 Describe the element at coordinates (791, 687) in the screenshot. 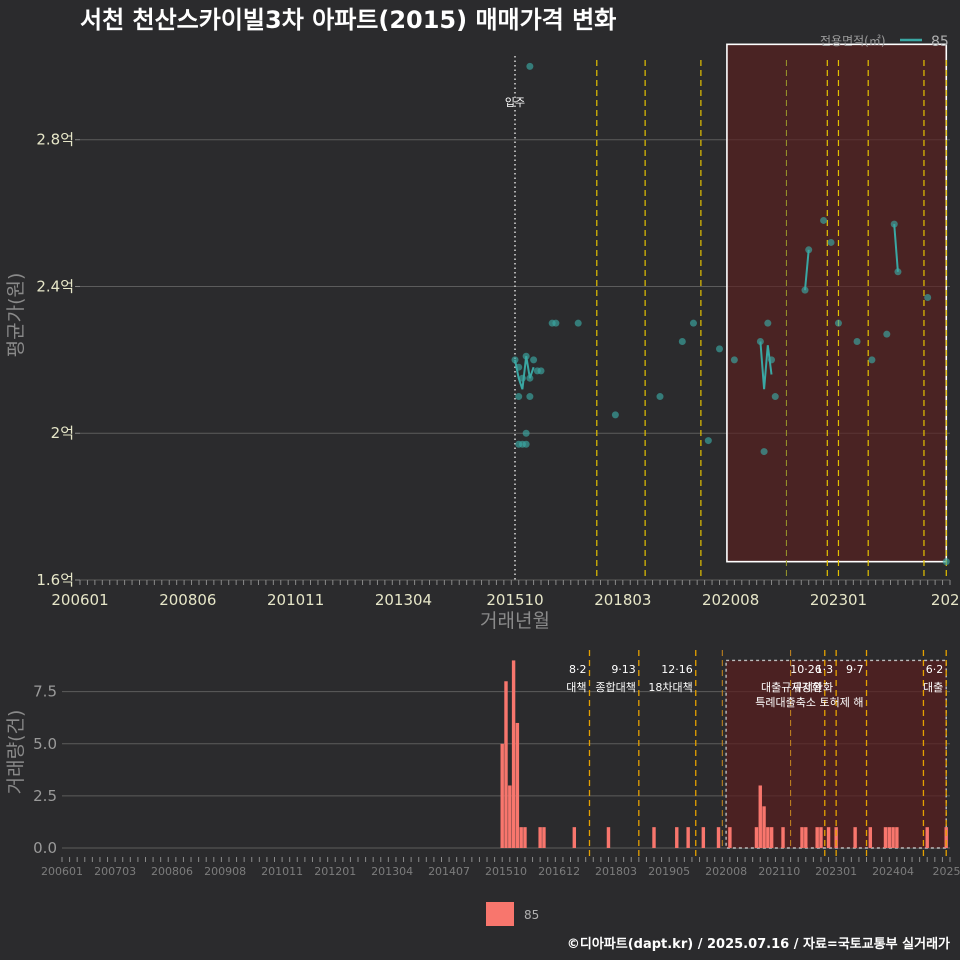

I see `policy-label: 대출규제강화` at that location.